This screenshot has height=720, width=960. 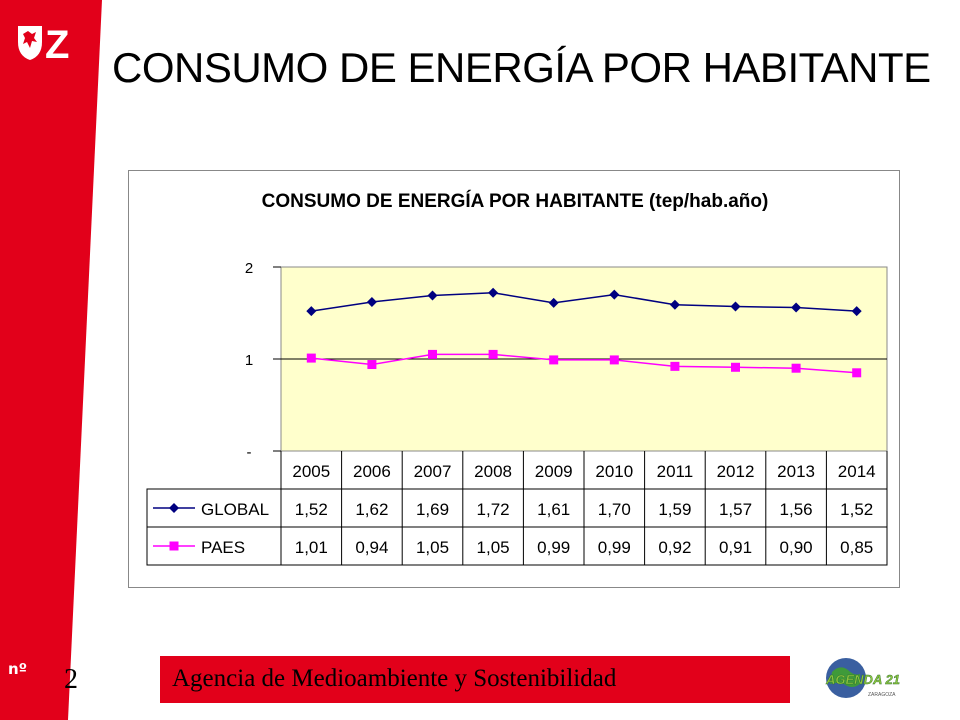 I want to click on table-value: 1,59, so click(x=674, y=509).